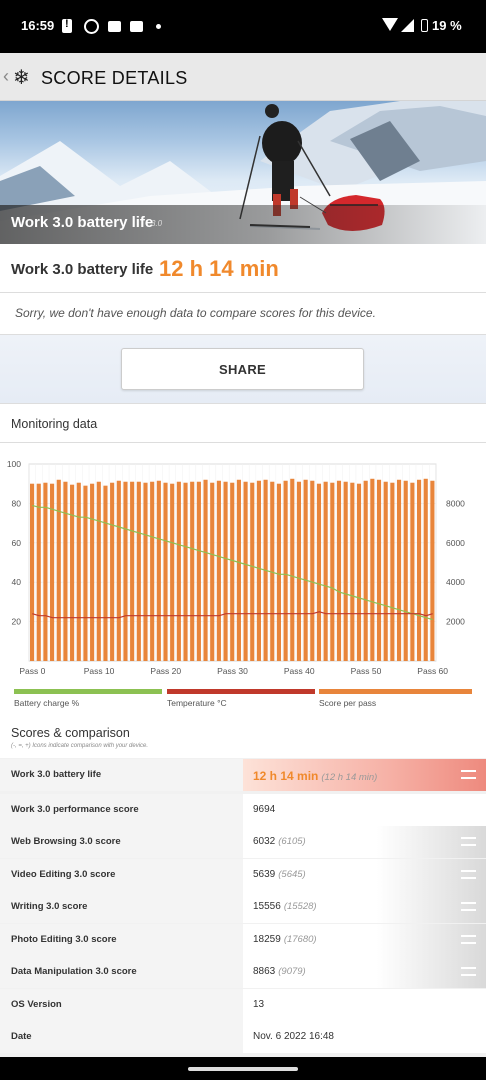  What do you see at coordinates (390, 24) in the screenshot?
I see `wifi-icon` at bounding box center [390, 24].